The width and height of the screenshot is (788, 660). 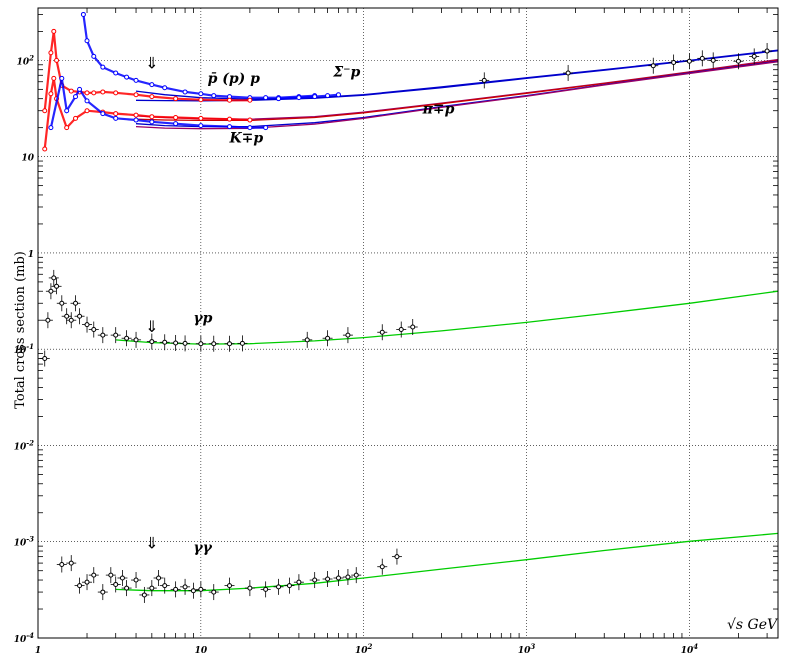 What do you see at coordinates (201, 651) in the screenshot?
I see `x-tick-label: 10` at bounding box center [201, 651].